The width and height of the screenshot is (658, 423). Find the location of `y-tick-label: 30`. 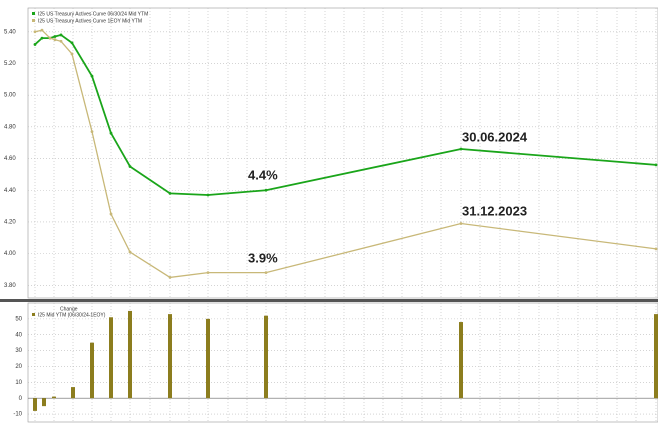

y-tick-label: 30 is located at coordinates (18, 351).